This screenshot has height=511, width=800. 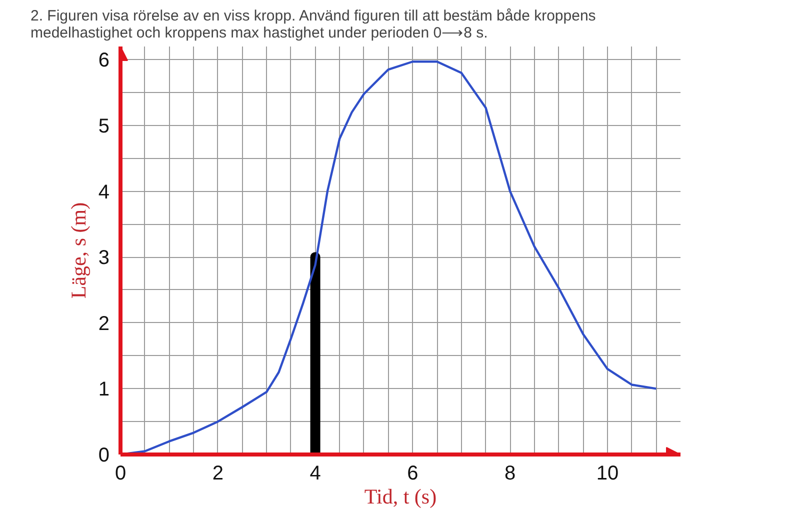 I want to click on y-tick-label: 5, so click(x=104, y=126).